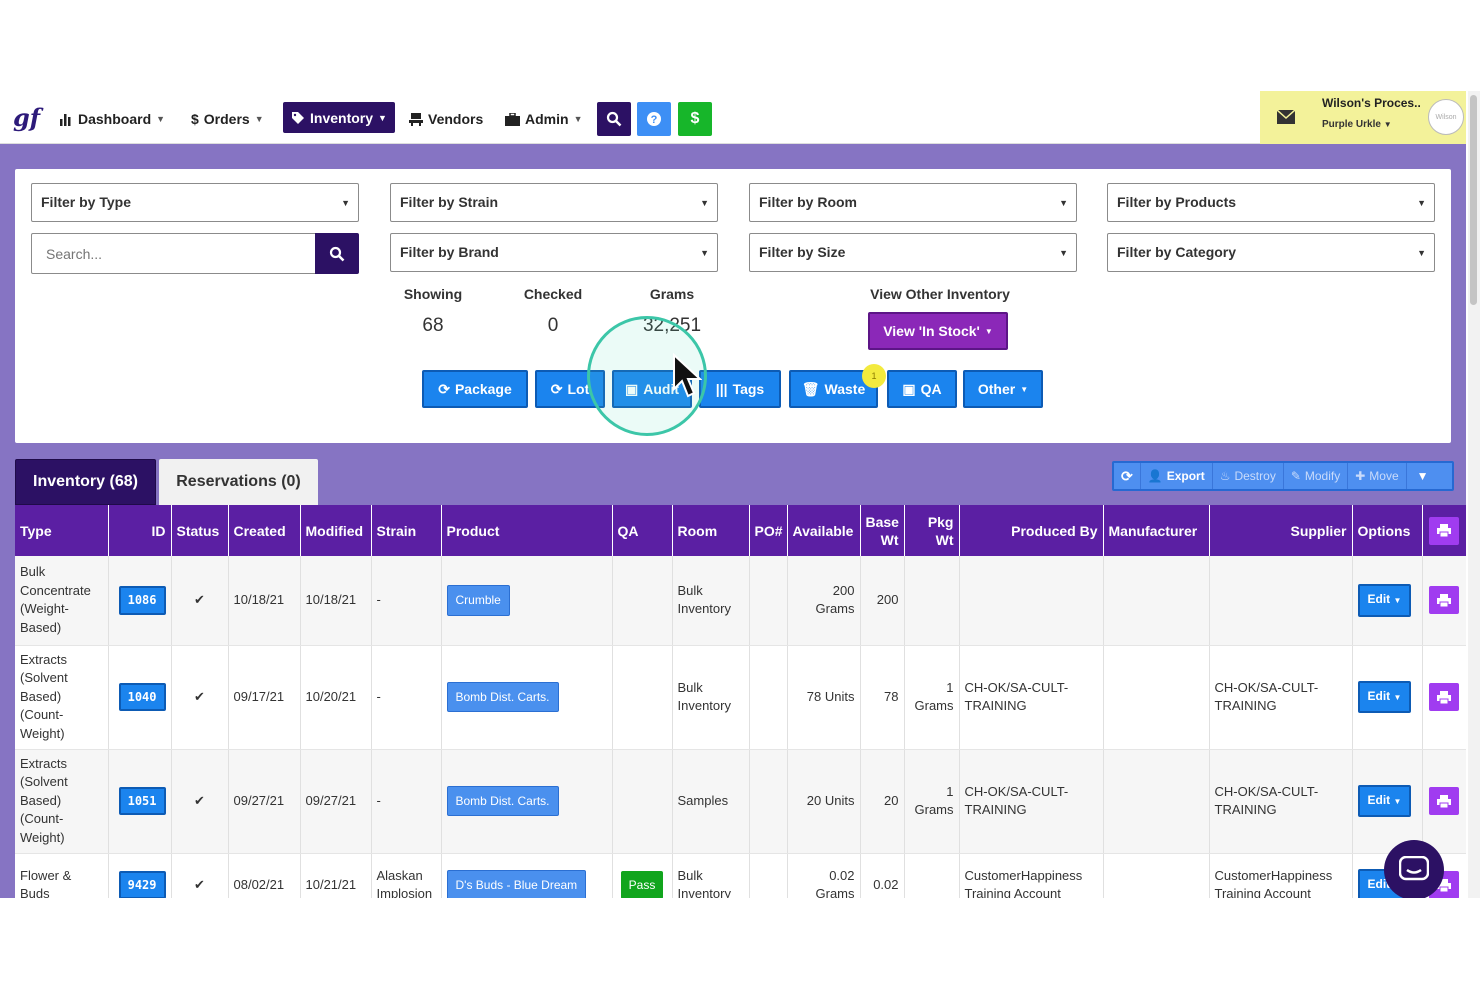  What do you see at coordinates (1387, 530) in the screenshot?
I see `col-header-options: Options` at bounding box center [1387, 530].